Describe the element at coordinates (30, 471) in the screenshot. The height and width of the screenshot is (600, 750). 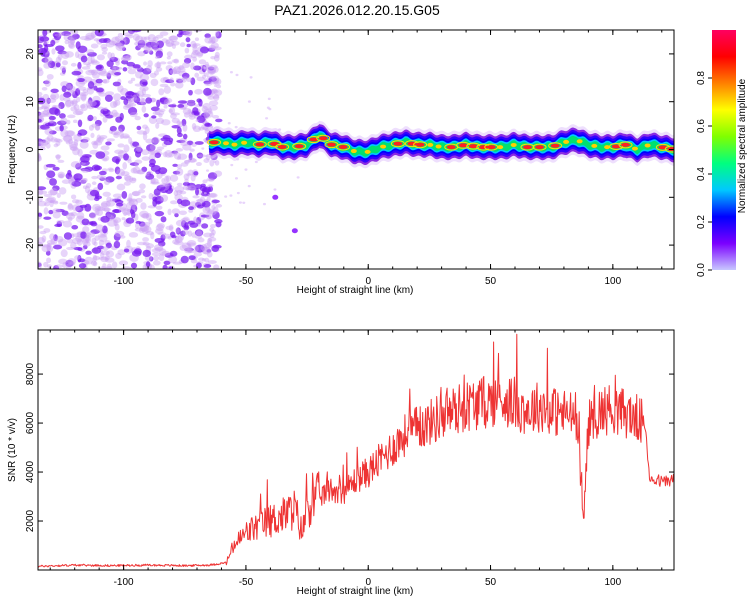
I see `bottom-ytick-label: 4000` at that location.